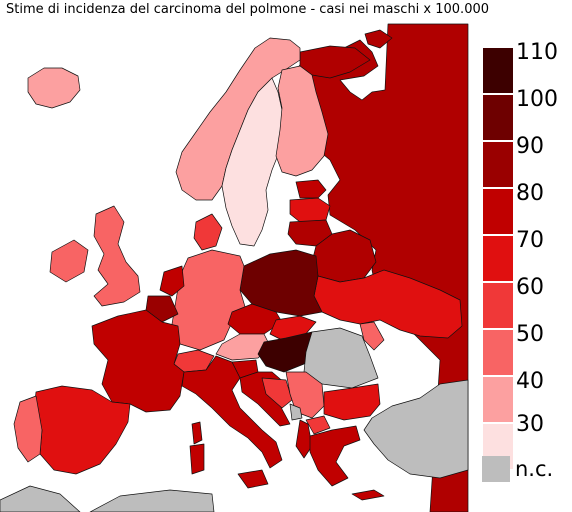  I want to click on legend-label-100: 100, so click(537, 99).